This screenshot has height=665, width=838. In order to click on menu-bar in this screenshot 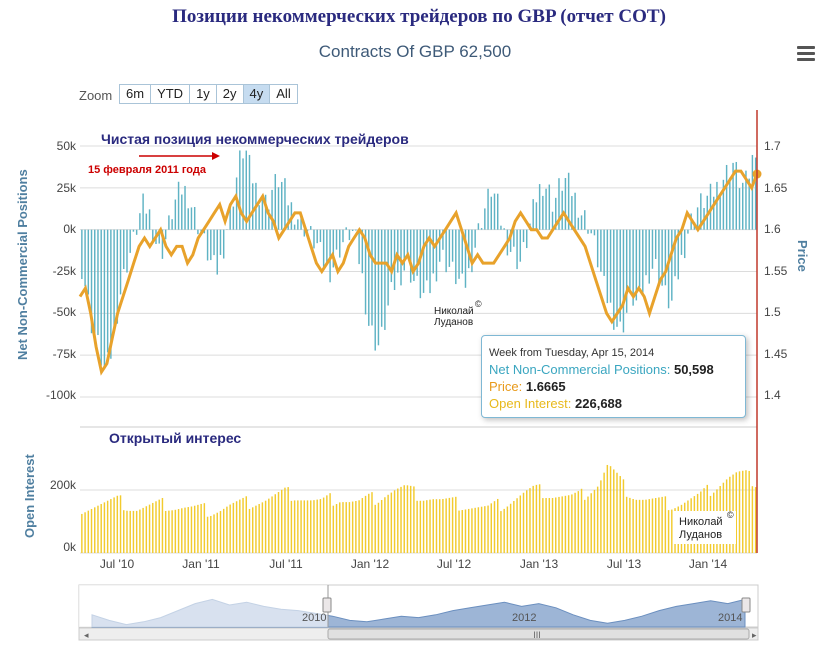, I will do `click(806, 53)`.